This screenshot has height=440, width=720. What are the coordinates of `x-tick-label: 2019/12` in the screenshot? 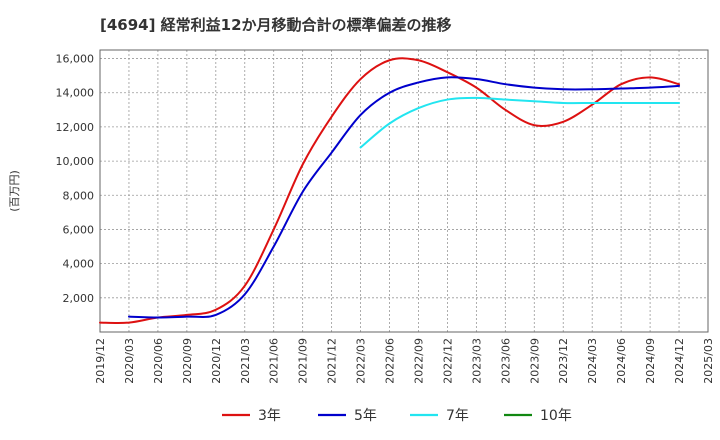 It's located at (100, 361).